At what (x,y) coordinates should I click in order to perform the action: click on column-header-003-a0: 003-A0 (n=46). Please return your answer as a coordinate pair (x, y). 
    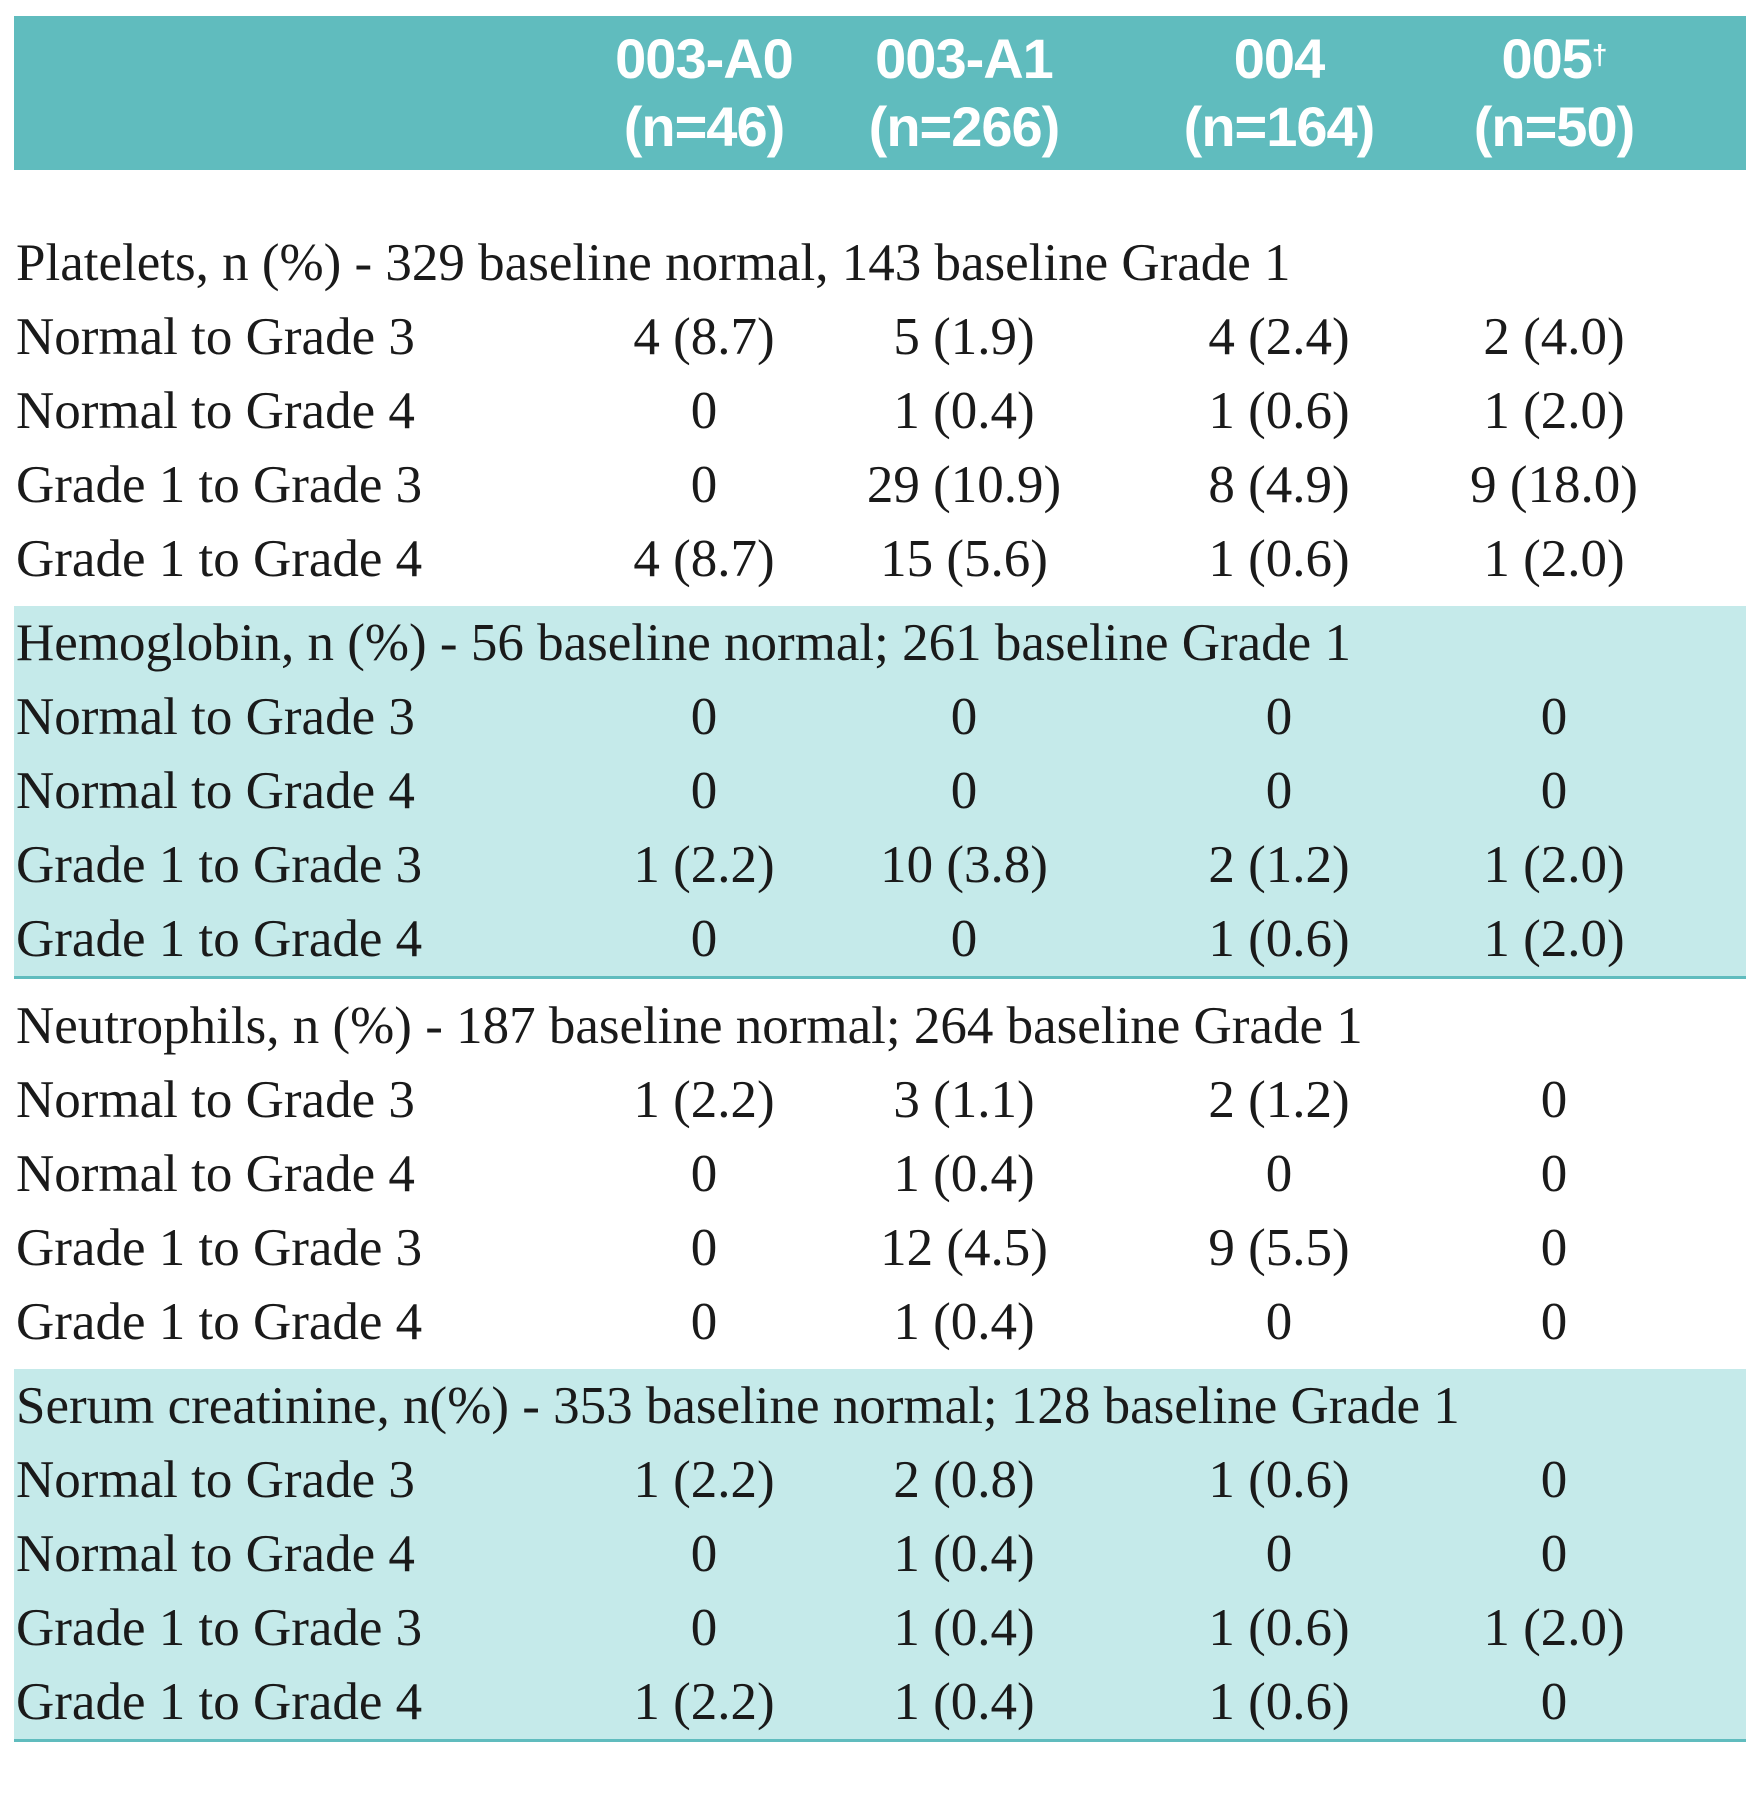
    Looking at the image, I should click on (704, 93).